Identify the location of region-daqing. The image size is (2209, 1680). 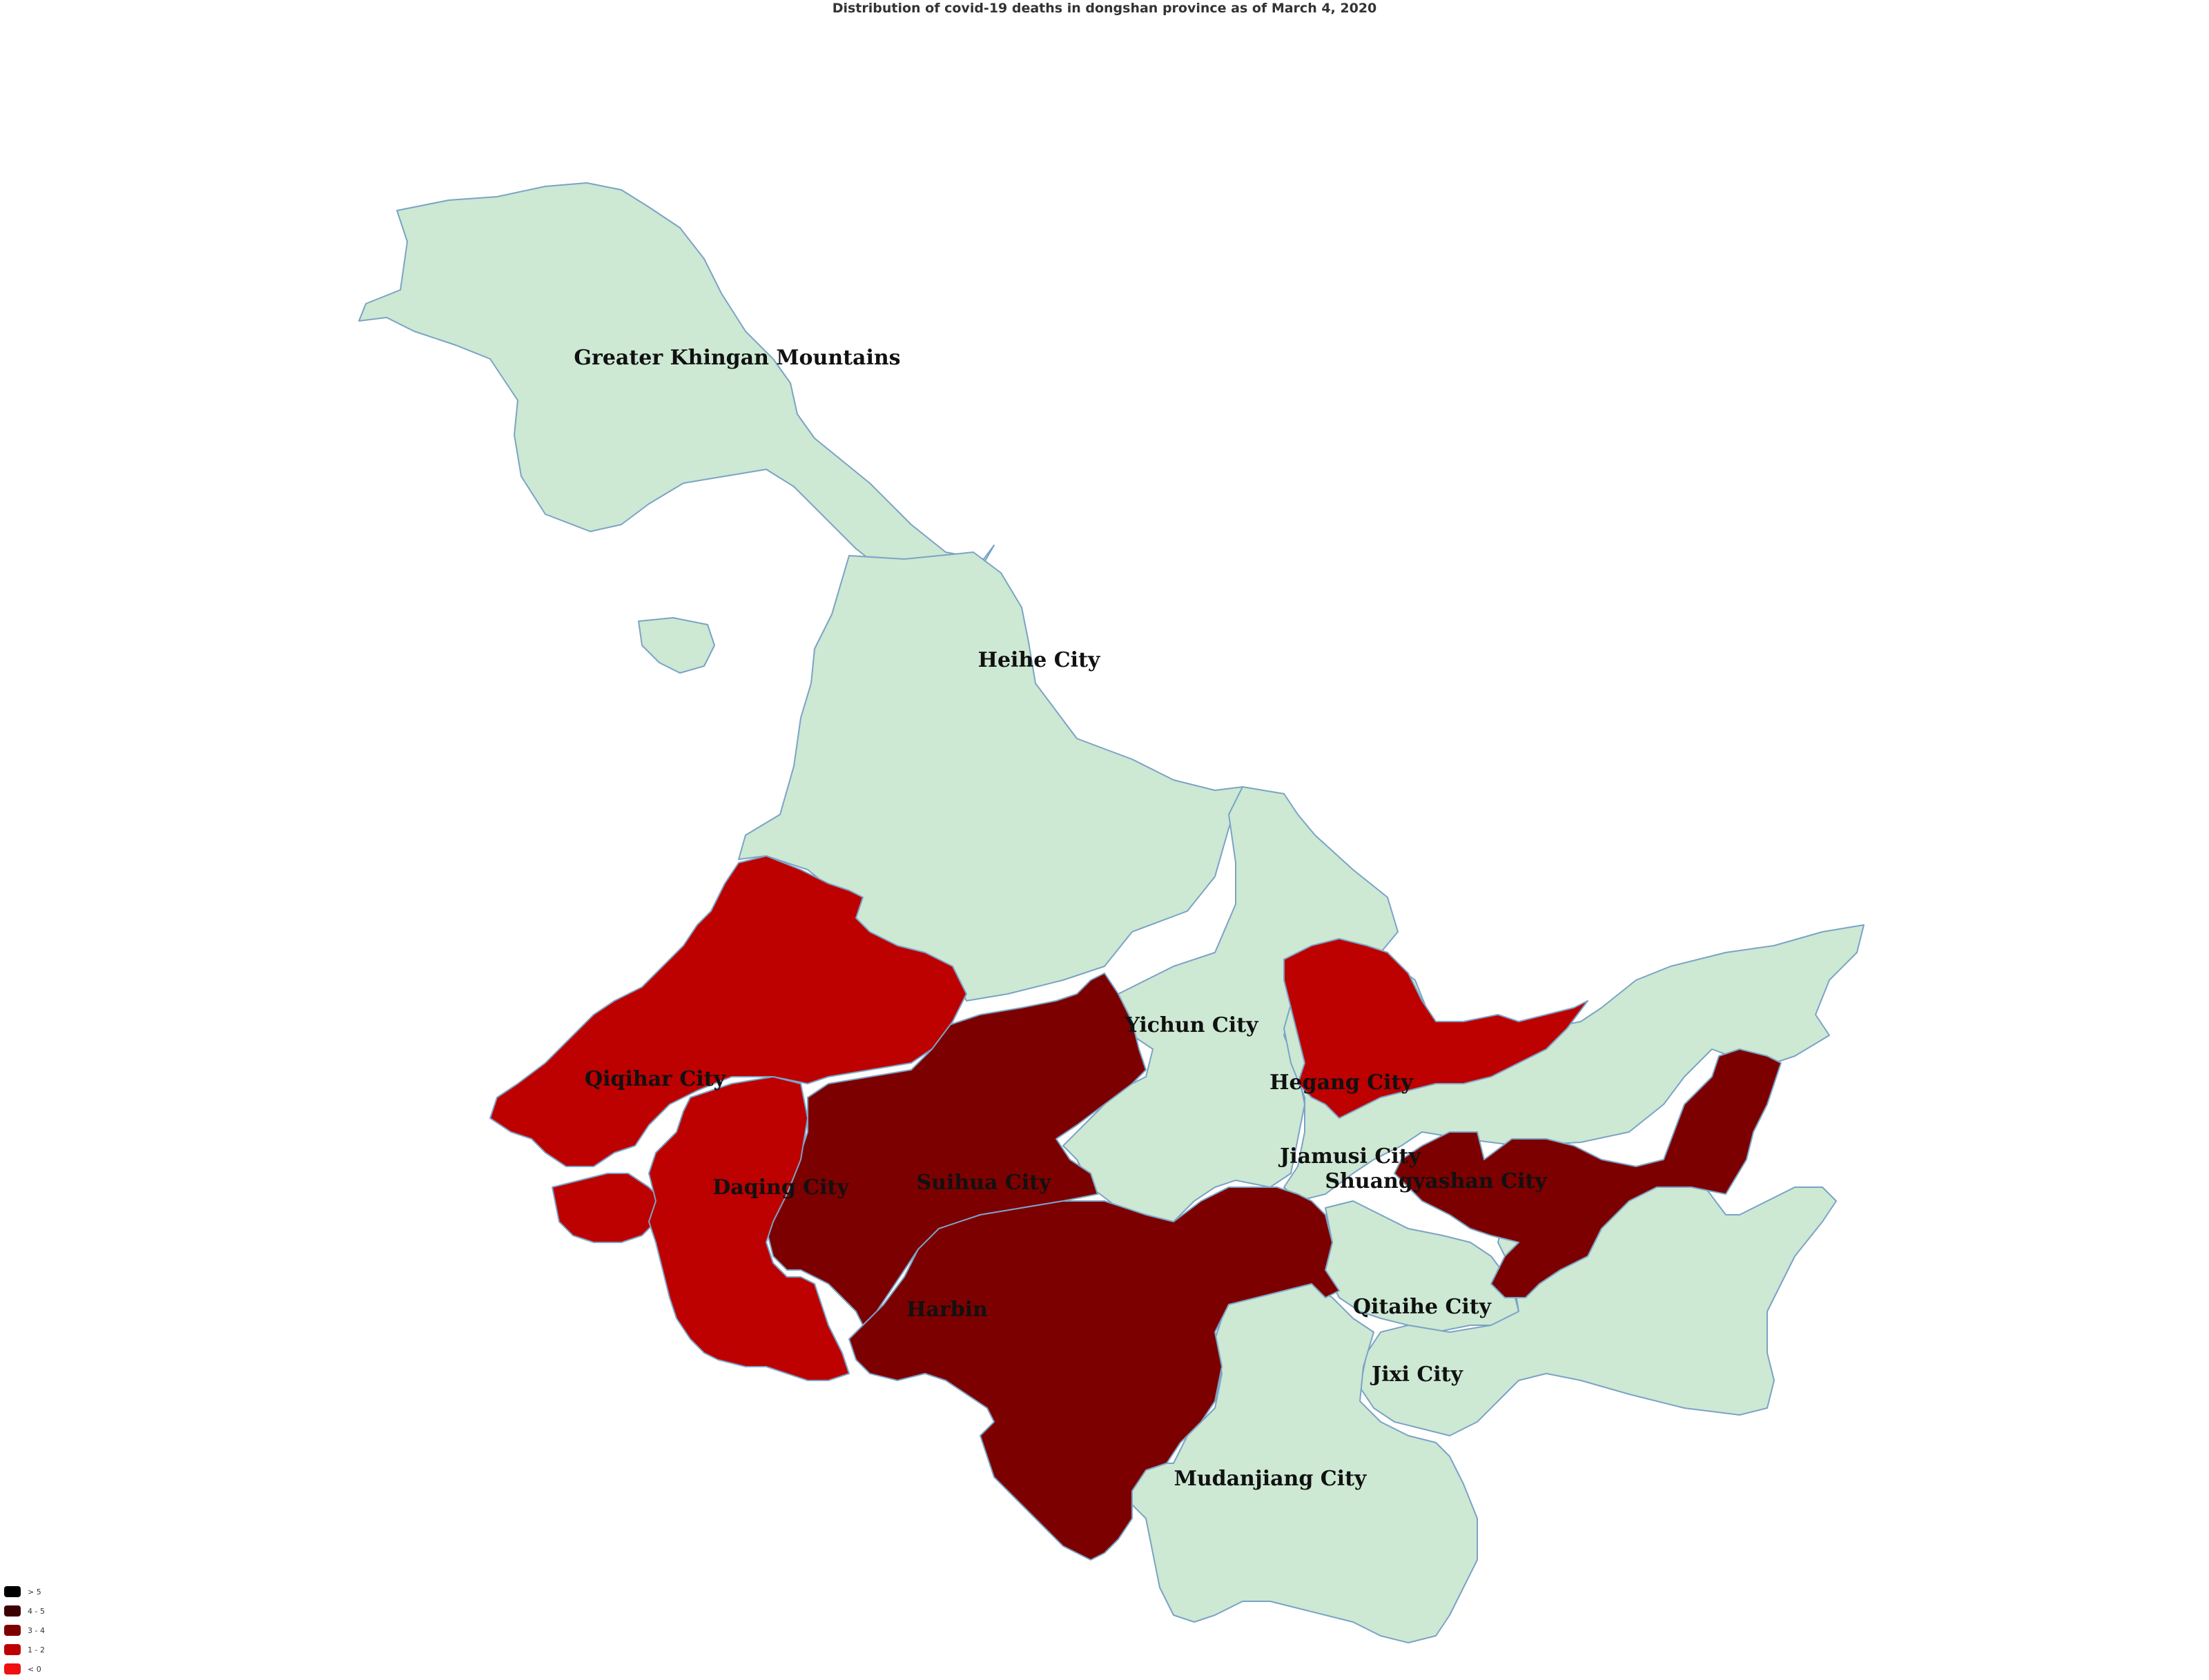
(749, 1228).